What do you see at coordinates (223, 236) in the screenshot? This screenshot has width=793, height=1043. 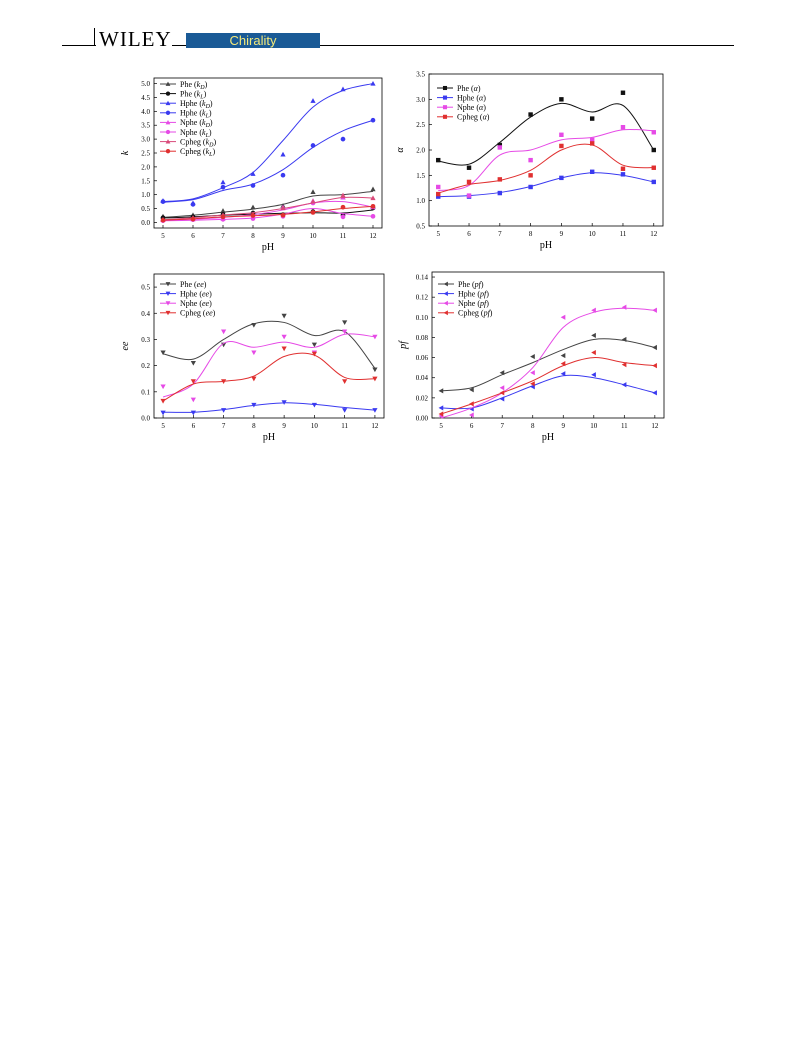 I see `x-tick-label: 7` at bounding box center [223, 236].